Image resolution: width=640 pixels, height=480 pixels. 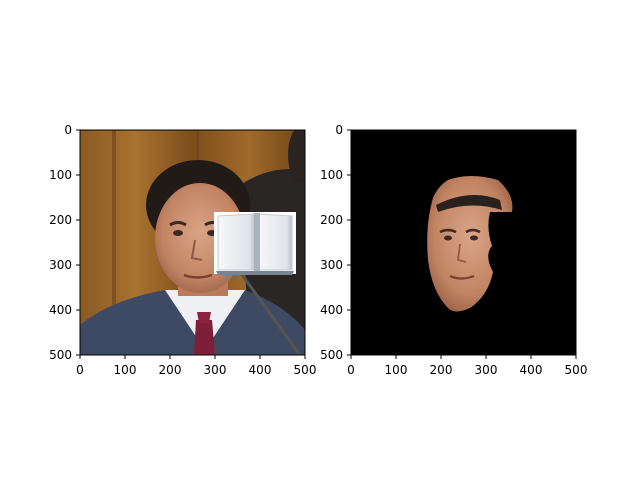 I want to click on right-y-tick-label: 0, so click(x=339, y=130).